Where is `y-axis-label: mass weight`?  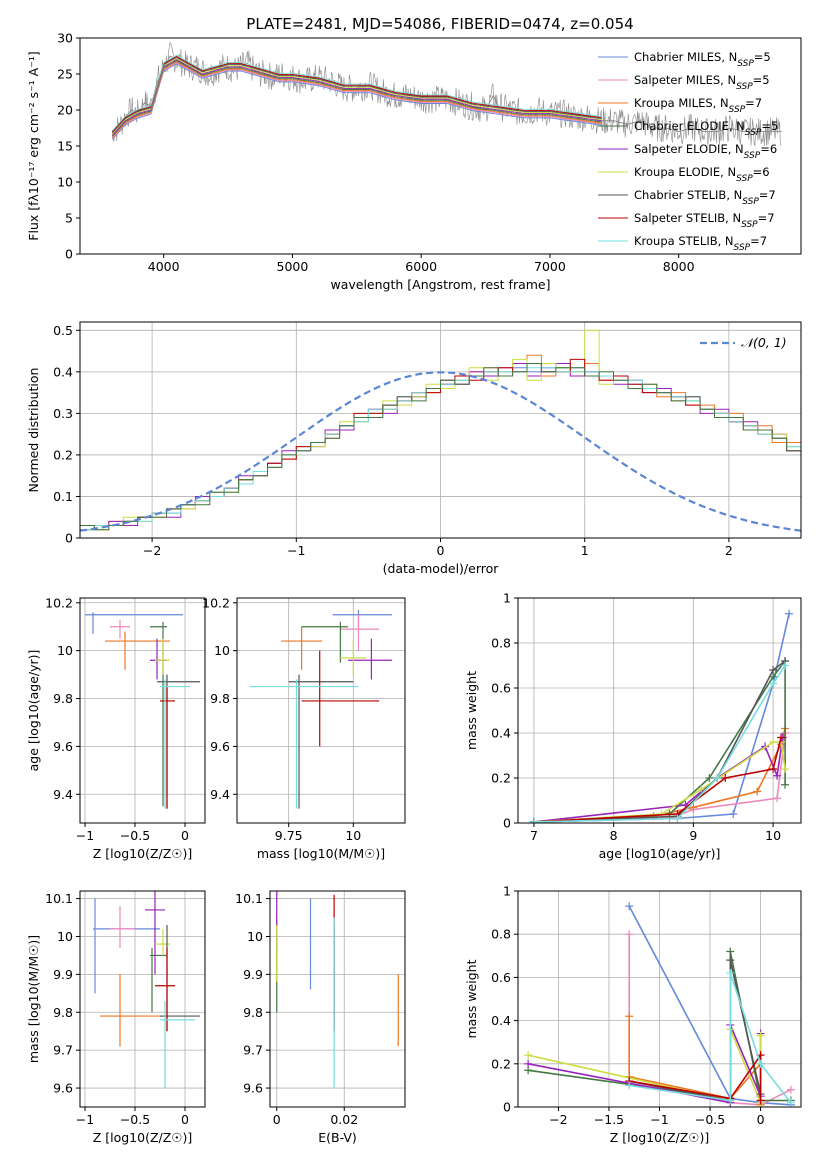
y-axis-label: mass weight is located at coordinates (471, 710).